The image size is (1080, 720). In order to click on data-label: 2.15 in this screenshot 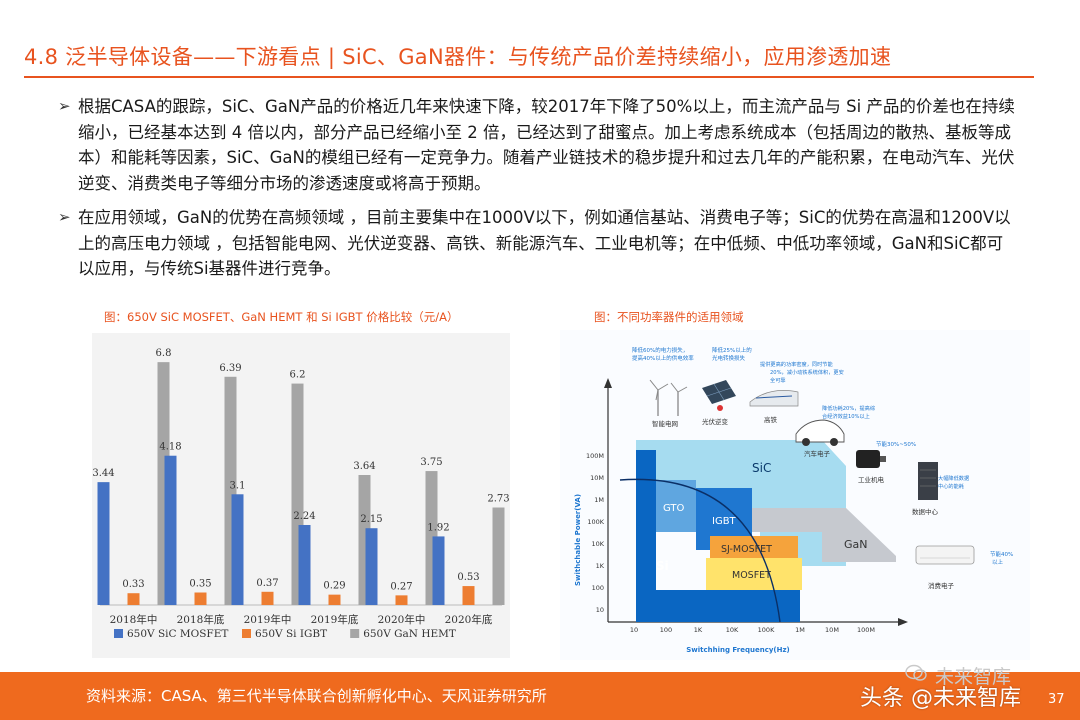, I will do `click(371, 519)`.